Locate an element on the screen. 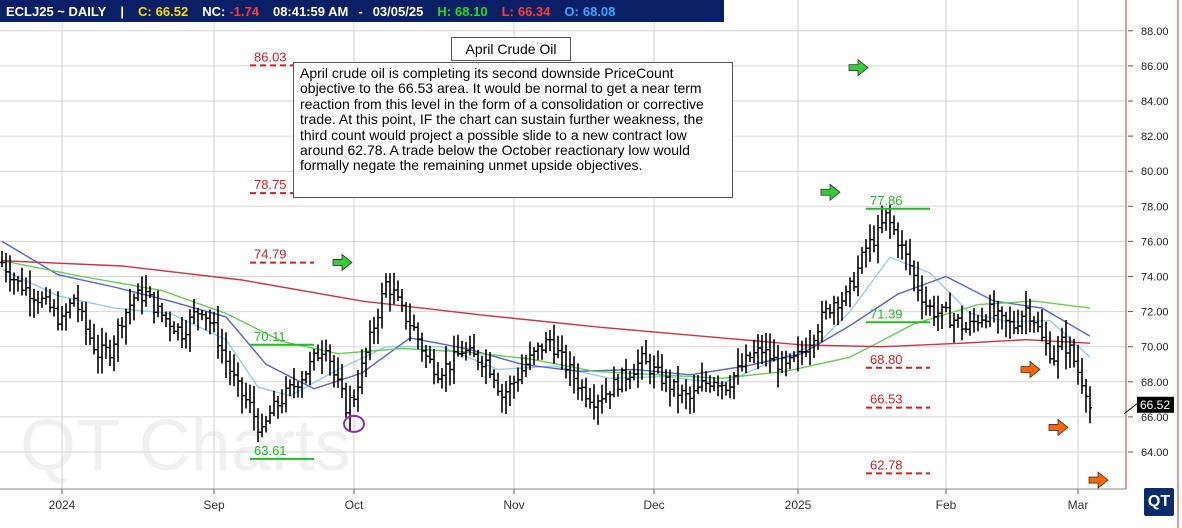  close-label: C: is located at coordinates (144, 11).